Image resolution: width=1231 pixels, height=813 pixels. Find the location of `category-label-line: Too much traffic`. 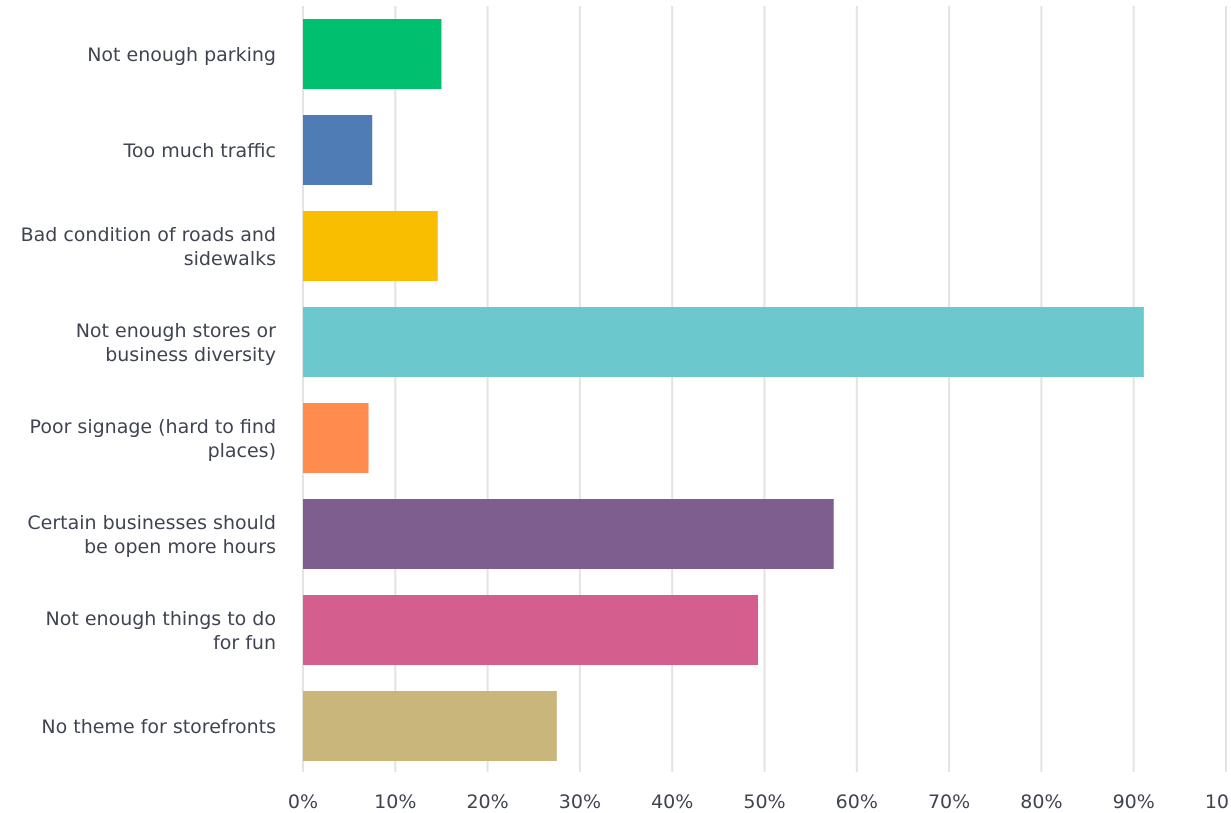

category-label-line: Too much traffic is located at coordinates (199, 151).